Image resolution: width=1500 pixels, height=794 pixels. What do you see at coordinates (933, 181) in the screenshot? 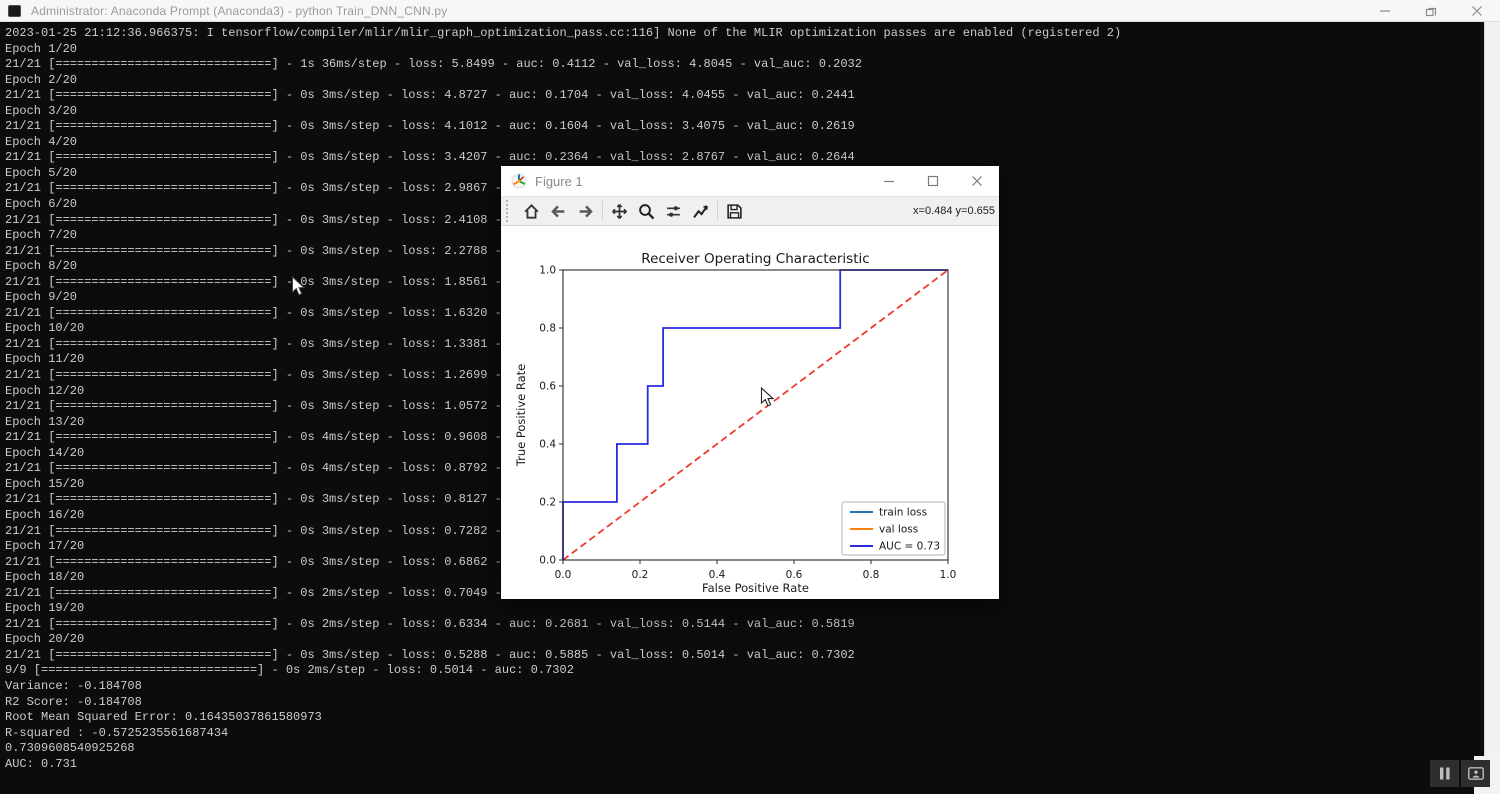
I see `figure-maximize-button` at bounding box center [933, 181].